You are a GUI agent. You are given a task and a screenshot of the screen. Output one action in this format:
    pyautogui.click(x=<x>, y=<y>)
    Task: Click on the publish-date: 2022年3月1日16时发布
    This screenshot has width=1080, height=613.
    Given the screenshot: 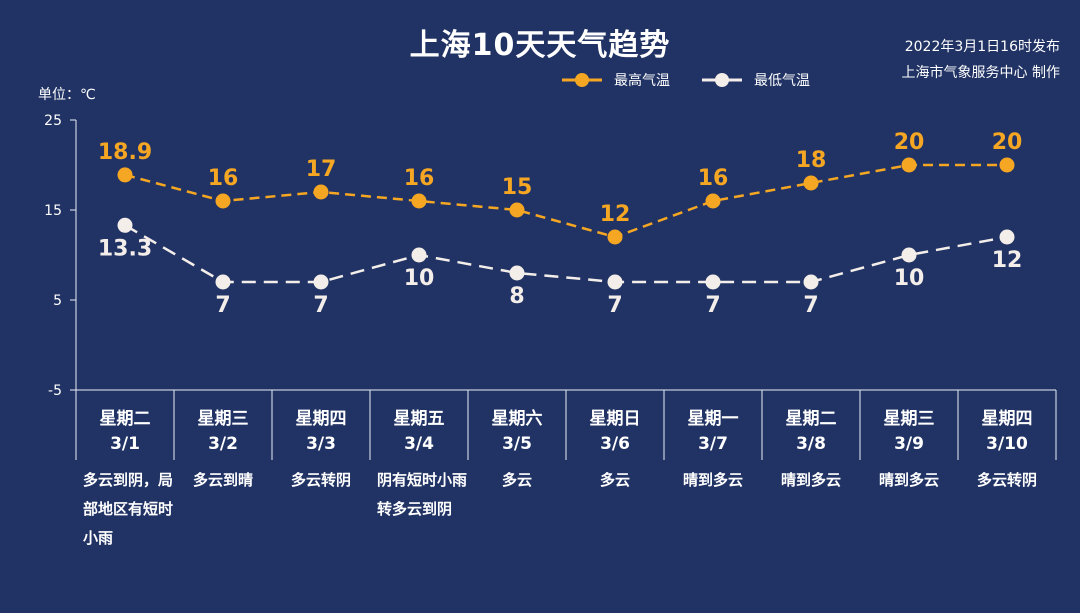 What is the action you would take?
    pyautogui.click(x=982, y=47)
    